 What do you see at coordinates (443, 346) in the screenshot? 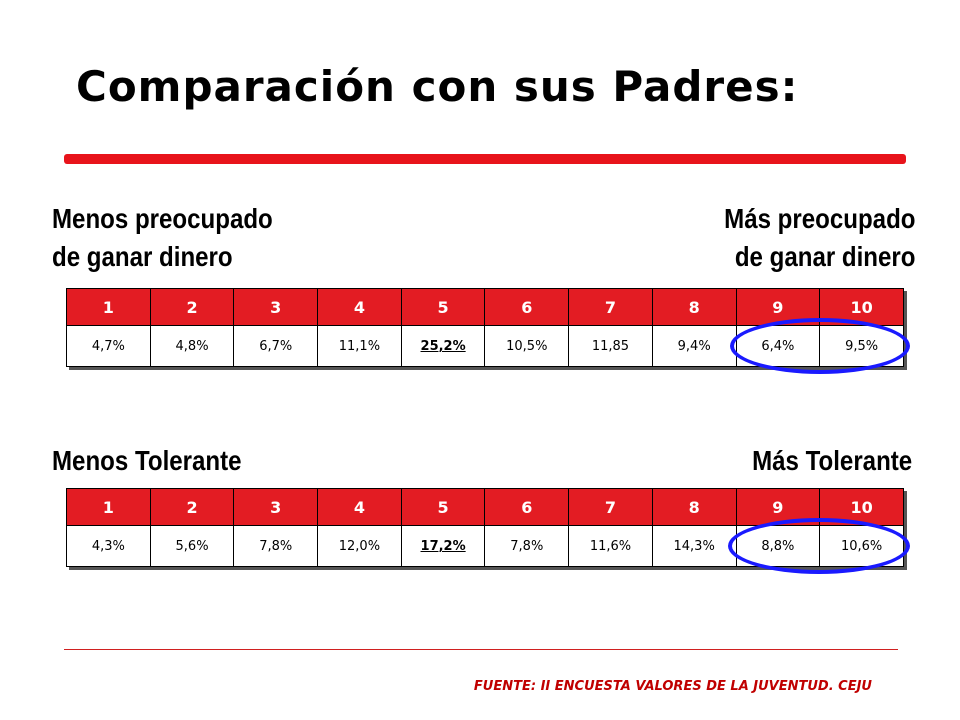
I see `table-value-cell-highlighted: 25,2%` at bounding box center [443, 346].